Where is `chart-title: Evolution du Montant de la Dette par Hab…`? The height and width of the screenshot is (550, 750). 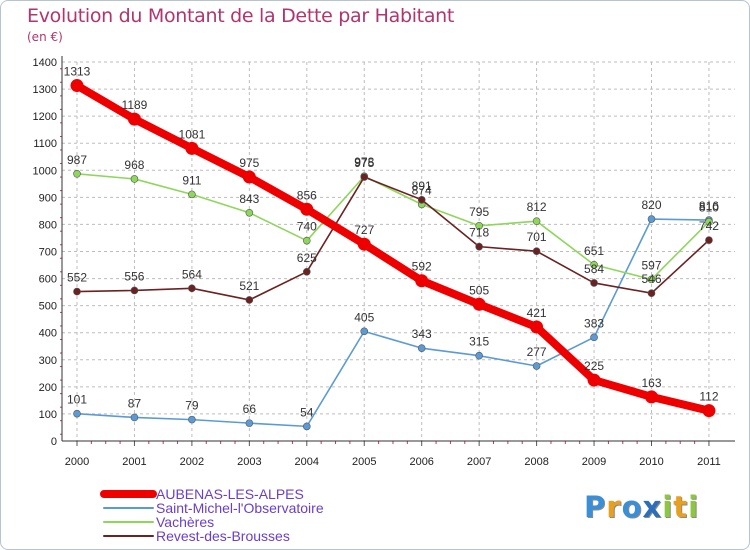 chart-title: Evolution du Montant de la Dette par Hab… is located at coordinates (241, 16).